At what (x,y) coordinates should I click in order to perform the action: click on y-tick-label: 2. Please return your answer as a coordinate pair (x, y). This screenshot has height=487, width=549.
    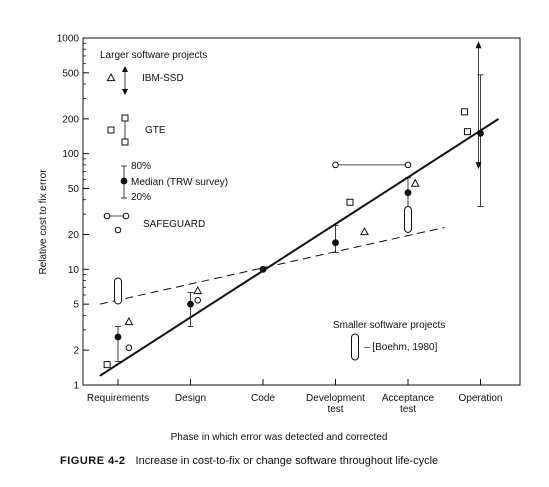
    Looking at the image, I should click on (76, 351).